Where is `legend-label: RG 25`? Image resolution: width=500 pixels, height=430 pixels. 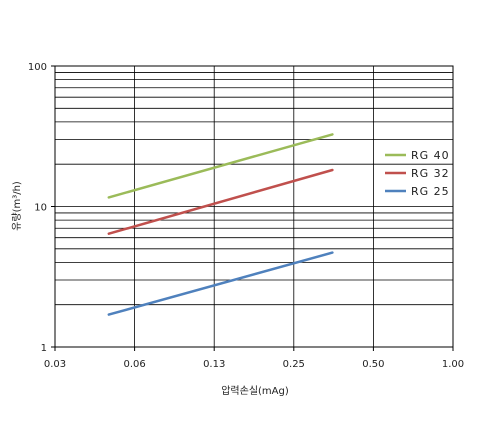
legend-label: RG 25 is located at coordinates (430, 191).